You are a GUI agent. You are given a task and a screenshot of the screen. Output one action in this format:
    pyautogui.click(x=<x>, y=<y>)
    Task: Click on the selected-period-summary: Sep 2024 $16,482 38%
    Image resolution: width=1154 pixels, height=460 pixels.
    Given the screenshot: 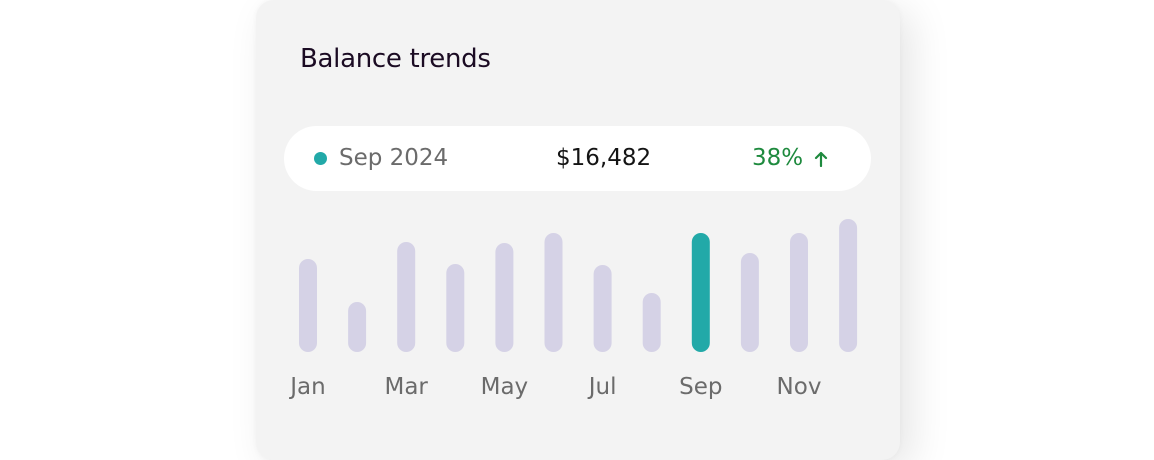 What is the action you would take?
    pyautogui.click(x=577, y=158)
    